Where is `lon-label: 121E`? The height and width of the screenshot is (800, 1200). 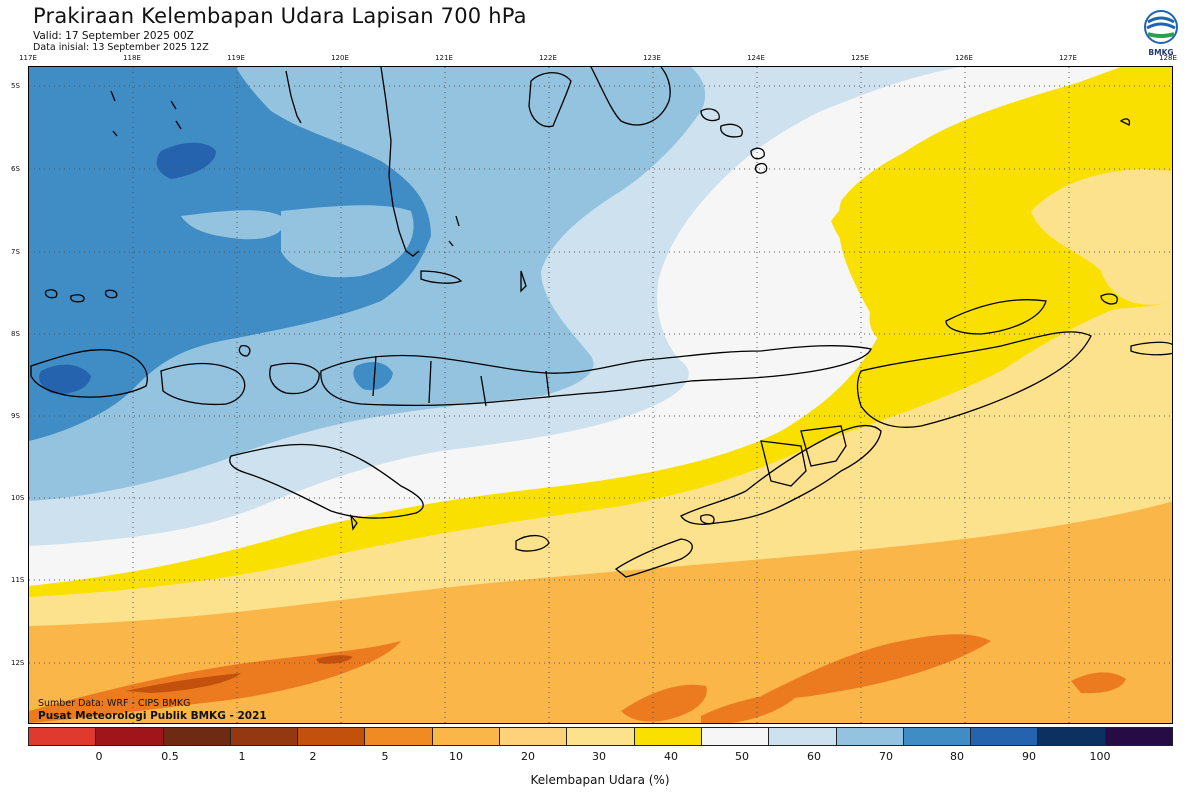
lon-label: 121E is located at coordinates (444, 58).